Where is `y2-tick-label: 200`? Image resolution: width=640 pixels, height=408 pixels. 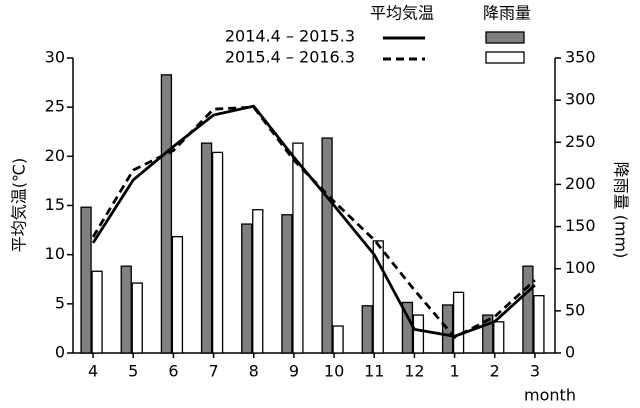 y2-tick-label: 200 is located at coordinates (580, 183).